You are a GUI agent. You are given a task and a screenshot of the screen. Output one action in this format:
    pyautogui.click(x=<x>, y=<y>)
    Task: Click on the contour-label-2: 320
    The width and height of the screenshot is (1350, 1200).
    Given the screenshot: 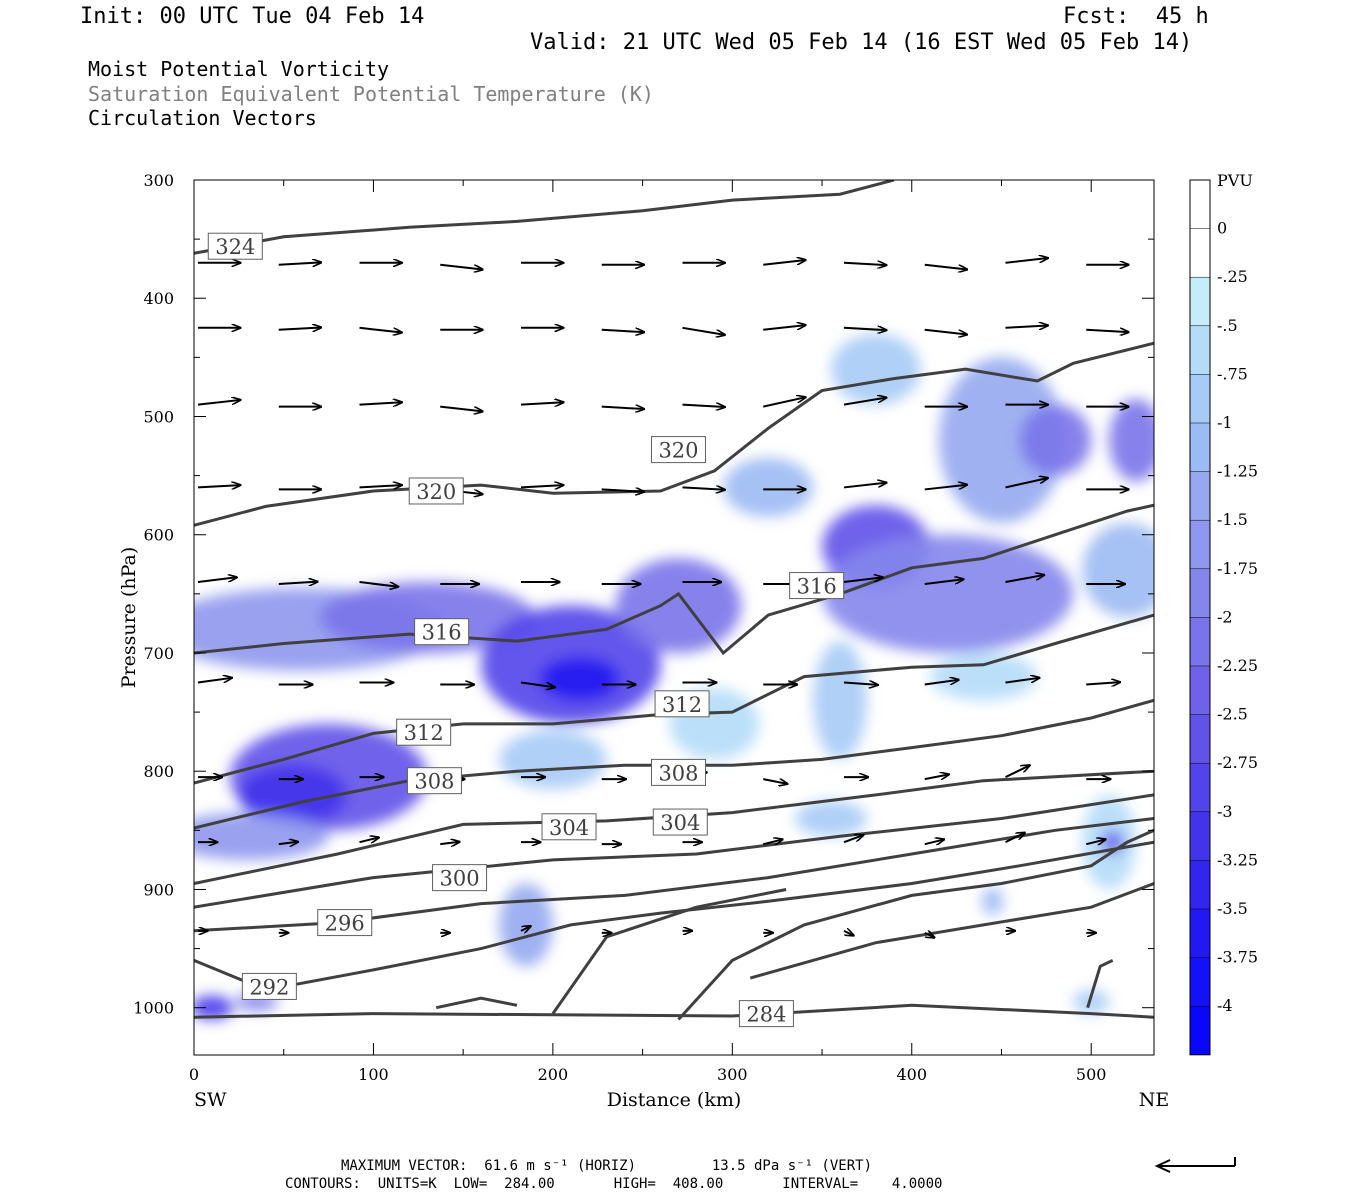 What is the action you would take?
    pyautogui.click(x=678, y=451)
    